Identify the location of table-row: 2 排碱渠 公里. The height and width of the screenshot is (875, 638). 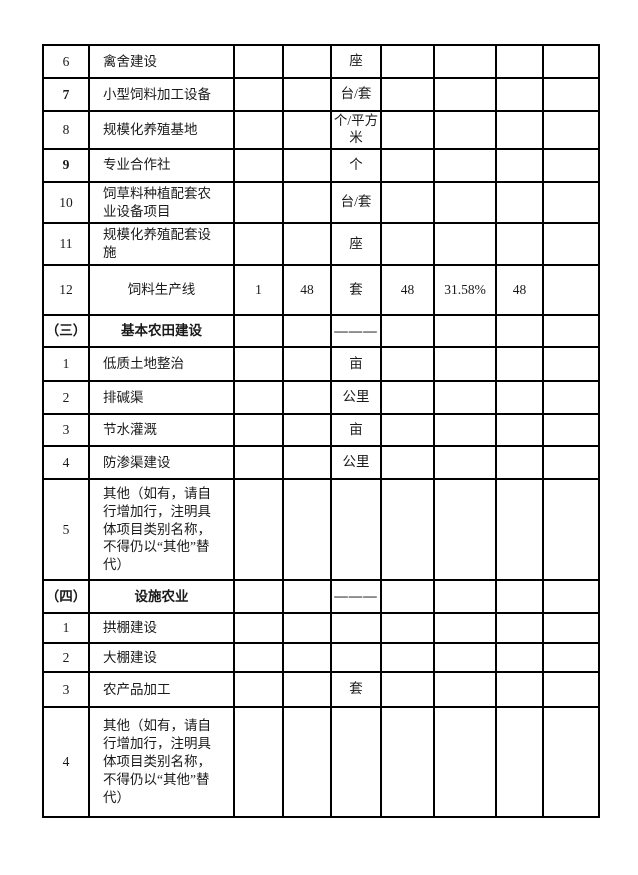
(321, 397).